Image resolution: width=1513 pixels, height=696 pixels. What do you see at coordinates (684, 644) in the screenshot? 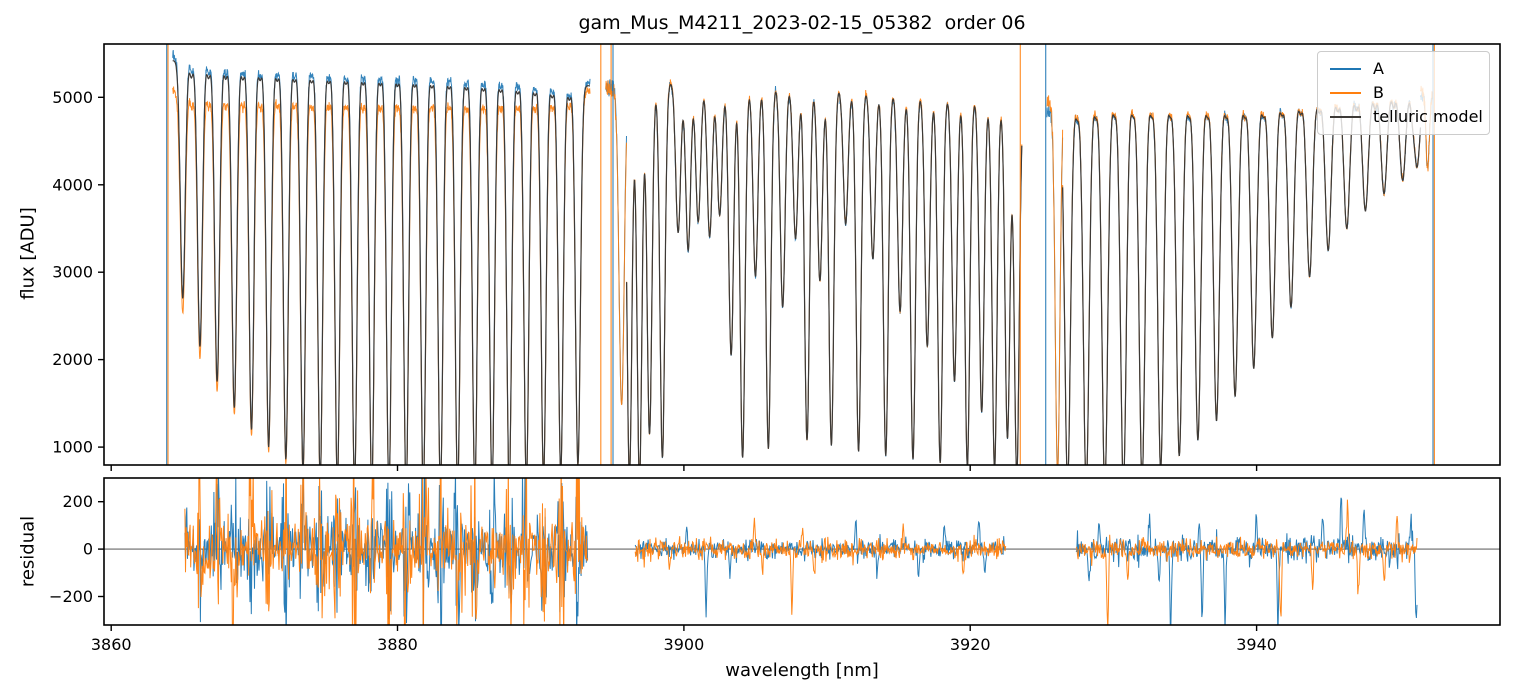
I see `x-tick-label: 3900` at bounding box center [684, 644].